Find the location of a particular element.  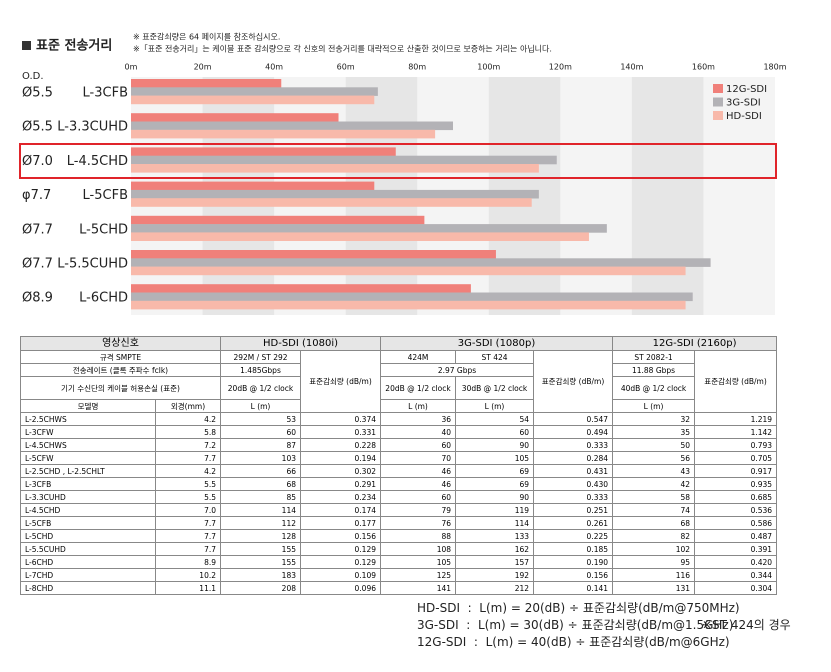

cell: L-4.5CHD is located at coordinates (88, 510).